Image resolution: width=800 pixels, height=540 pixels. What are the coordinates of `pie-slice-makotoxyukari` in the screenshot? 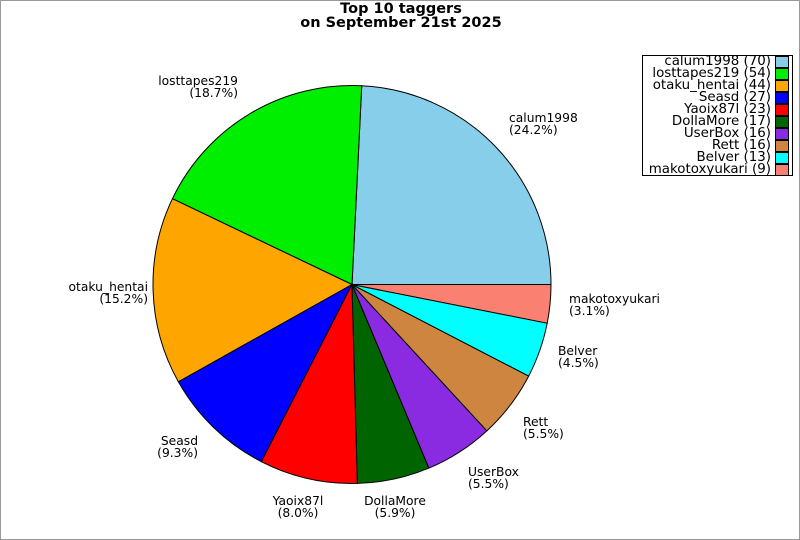 It's located at (451, 304).